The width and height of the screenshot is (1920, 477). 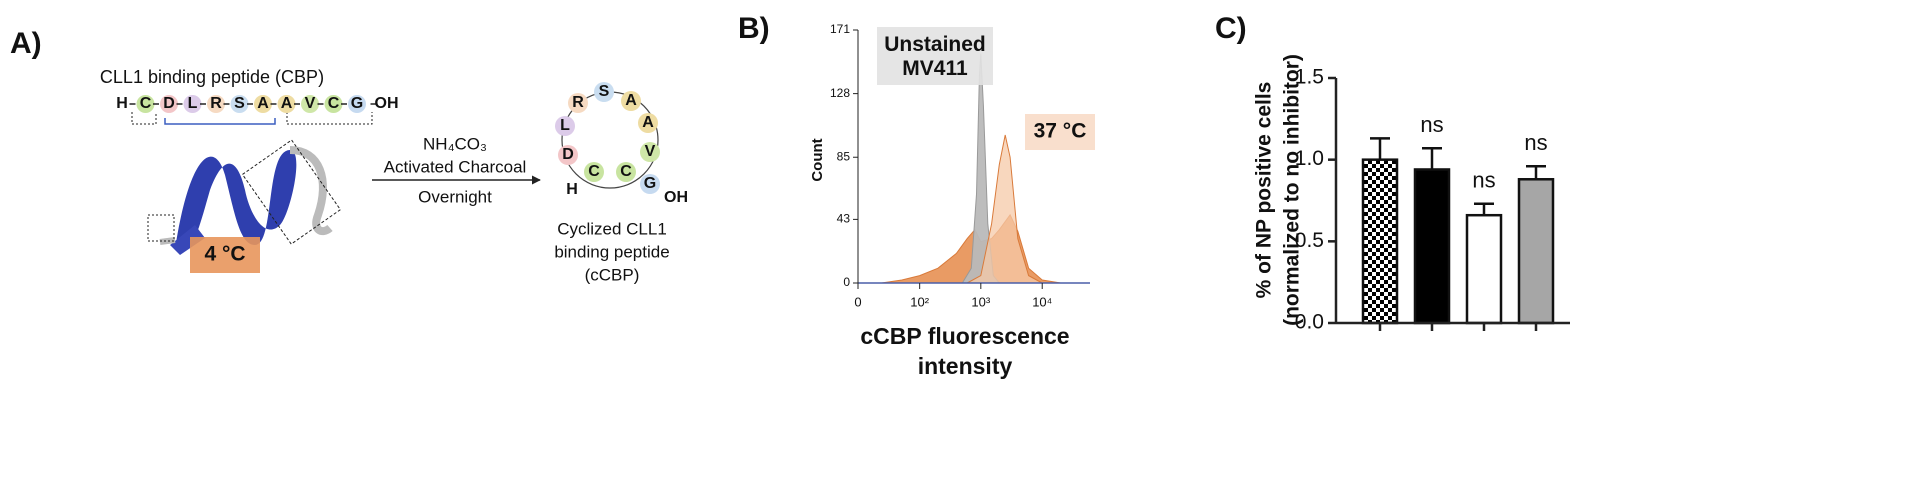 What do you see at coordinates (935, 44) in the screenshot?
I see `label-line: Unstained` at bounding box center [935, 44].